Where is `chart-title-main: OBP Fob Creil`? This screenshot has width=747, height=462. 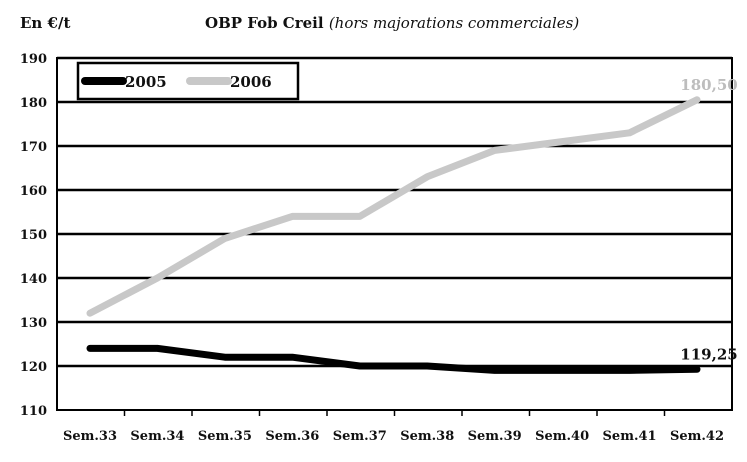 chart-title-main: OBP Fob Creil is located at coordinates (264, 23).